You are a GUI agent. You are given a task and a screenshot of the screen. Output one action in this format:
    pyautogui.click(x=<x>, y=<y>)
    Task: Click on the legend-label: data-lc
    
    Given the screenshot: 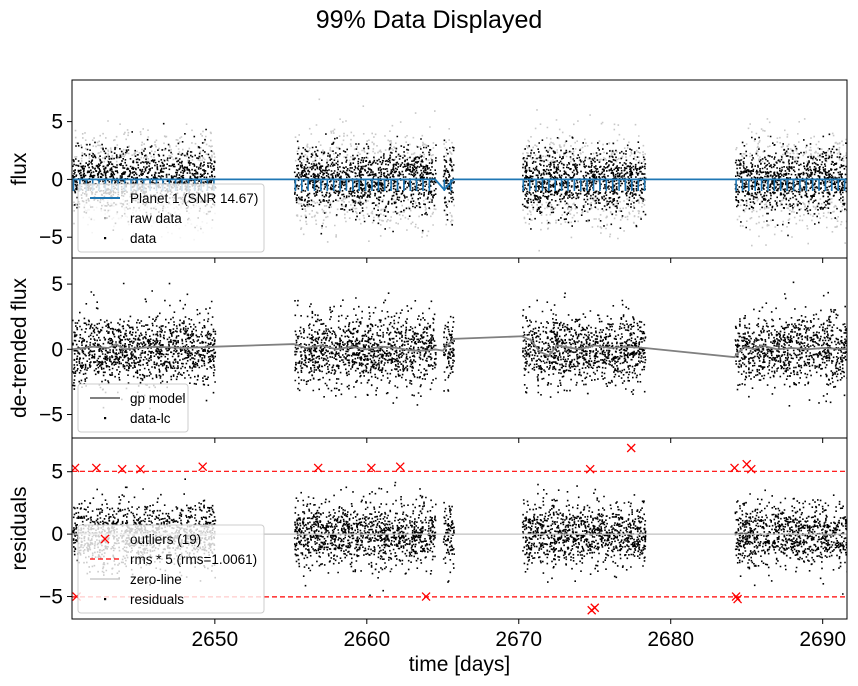 What is the action you would take?
    pyautogui.click(x=150, y=418)
    